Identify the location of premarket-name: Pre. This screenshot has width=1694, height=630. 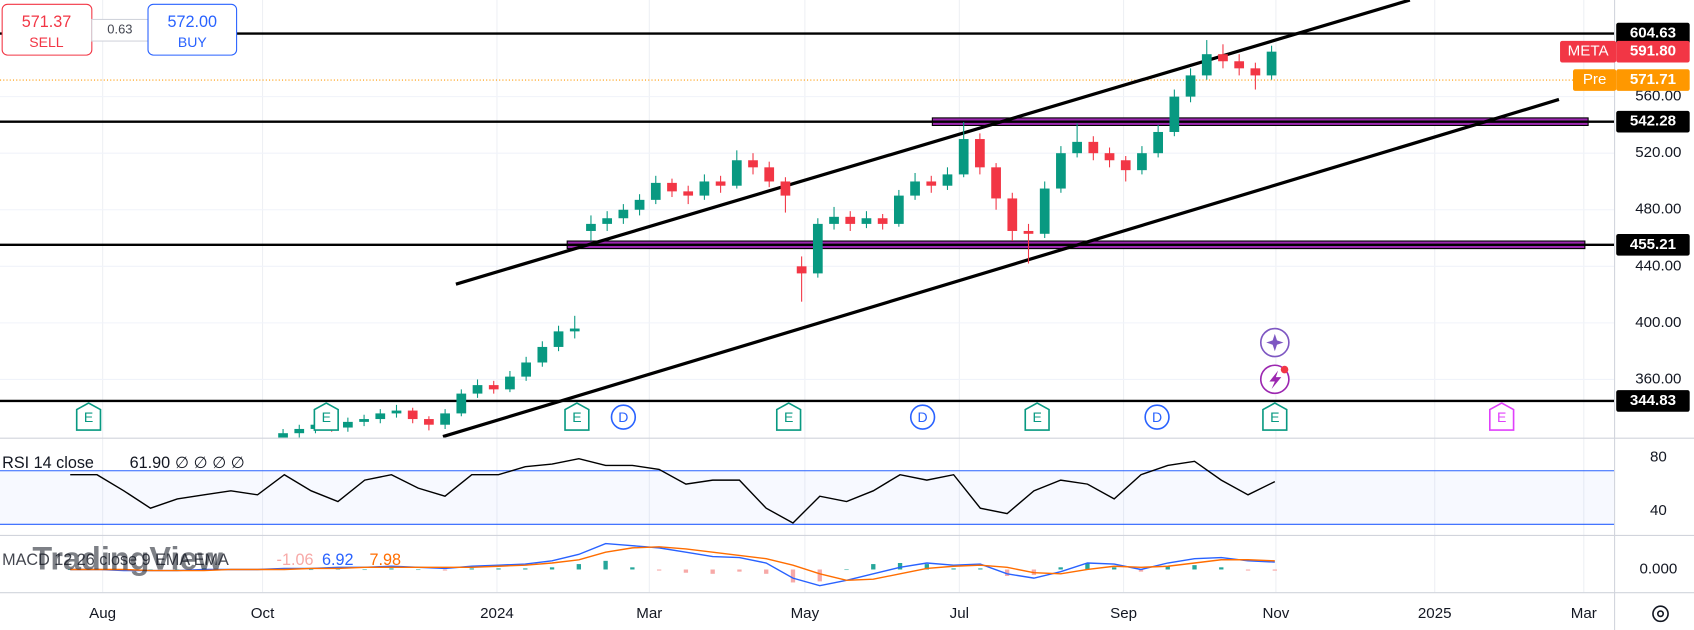
(1595, 79).